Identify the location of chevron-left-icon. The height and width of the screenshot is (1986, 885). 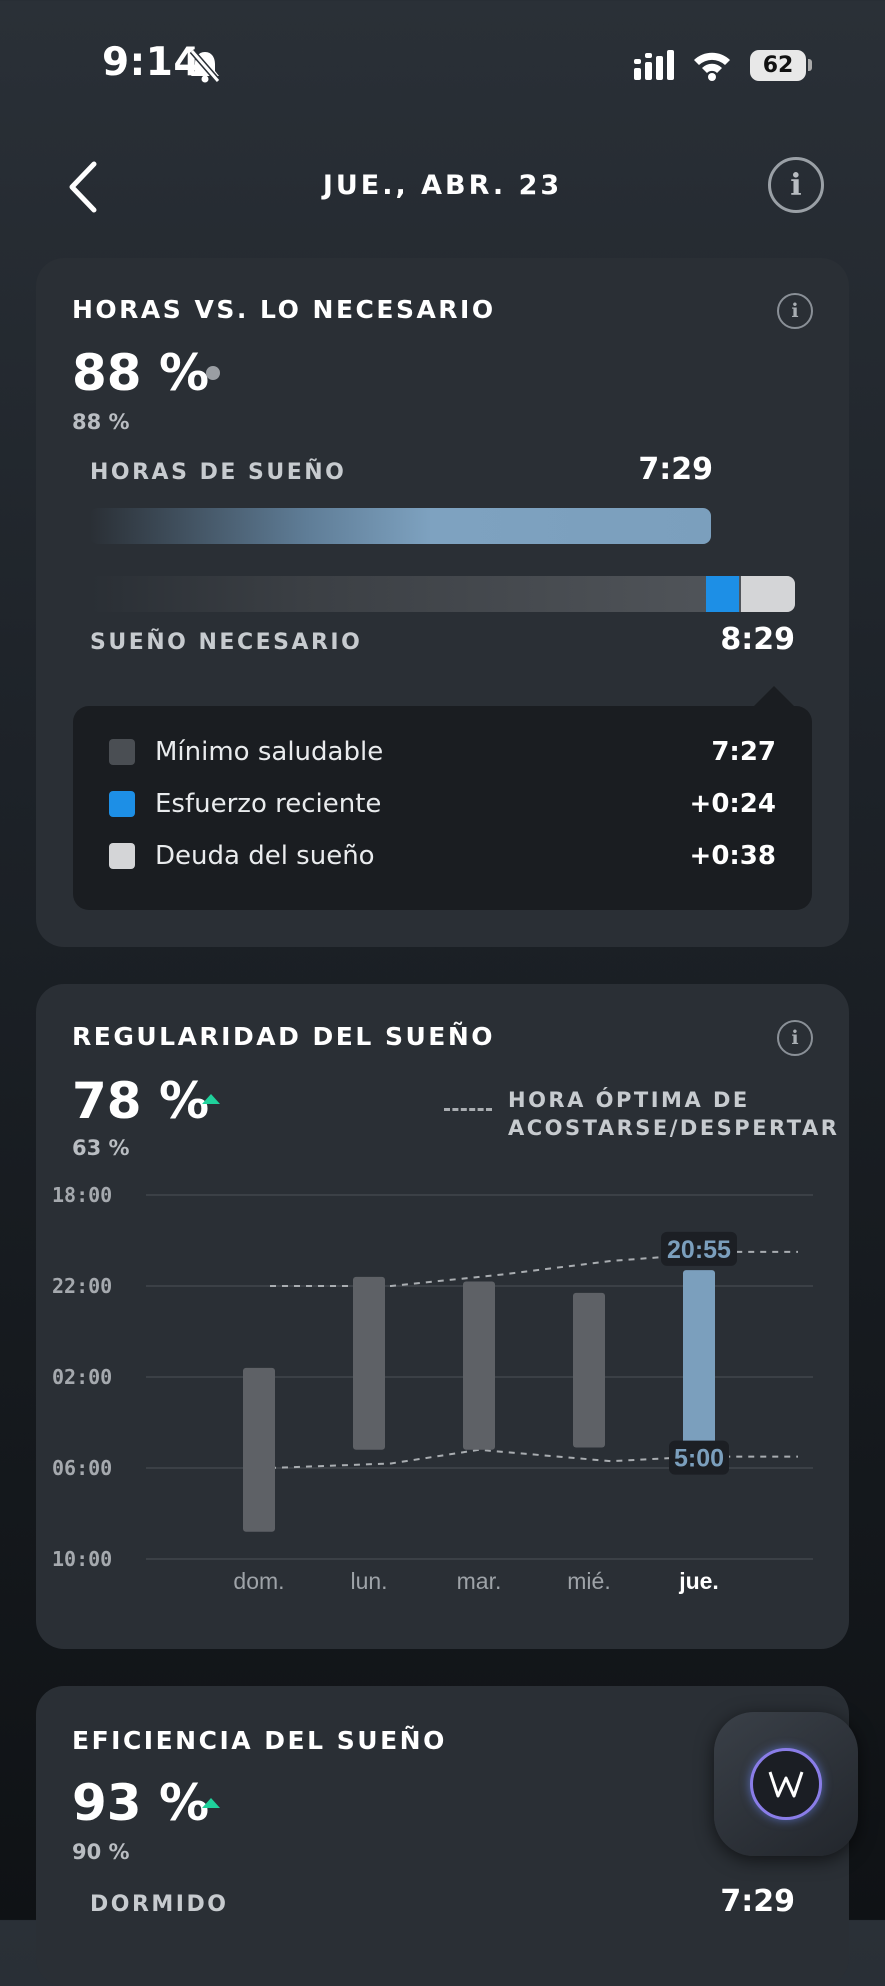
(83, 187).